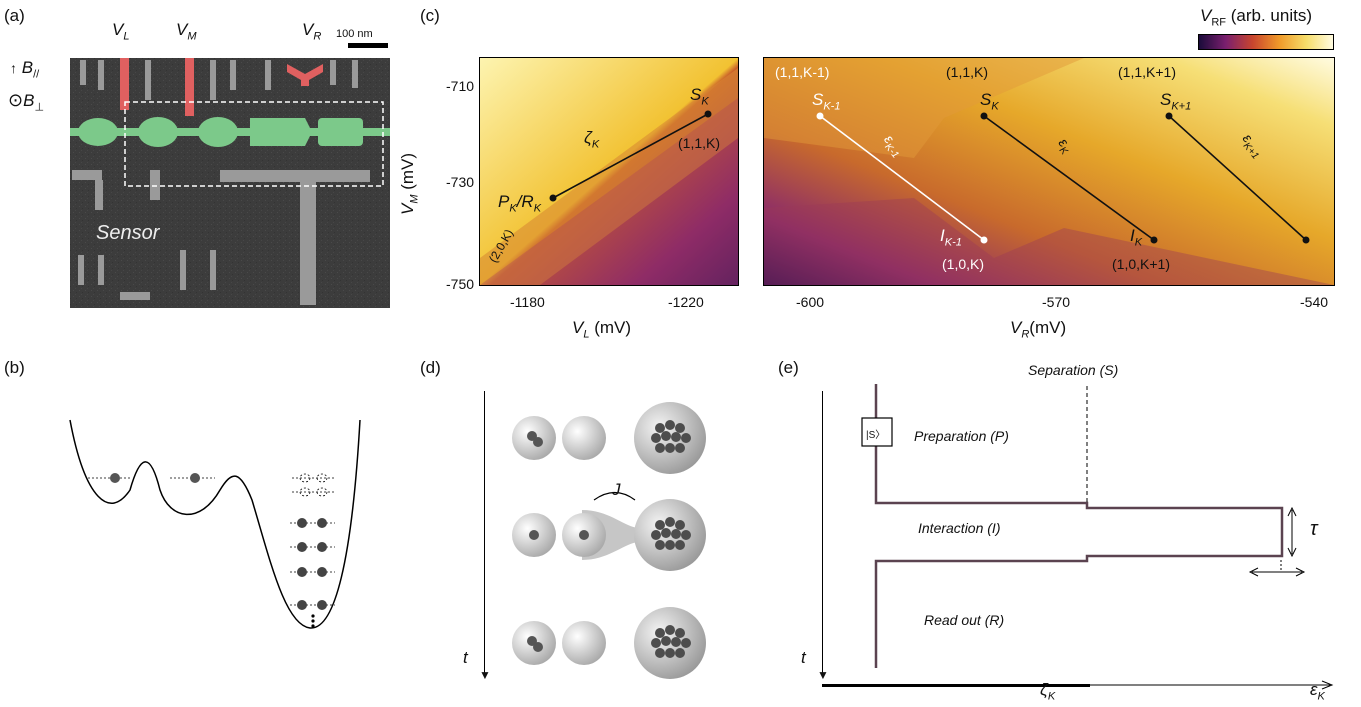  What do you see at coordinates (1136, 237) in the screenshot?
I see `i-k-label: IK` at bounding box center [1136, 237].